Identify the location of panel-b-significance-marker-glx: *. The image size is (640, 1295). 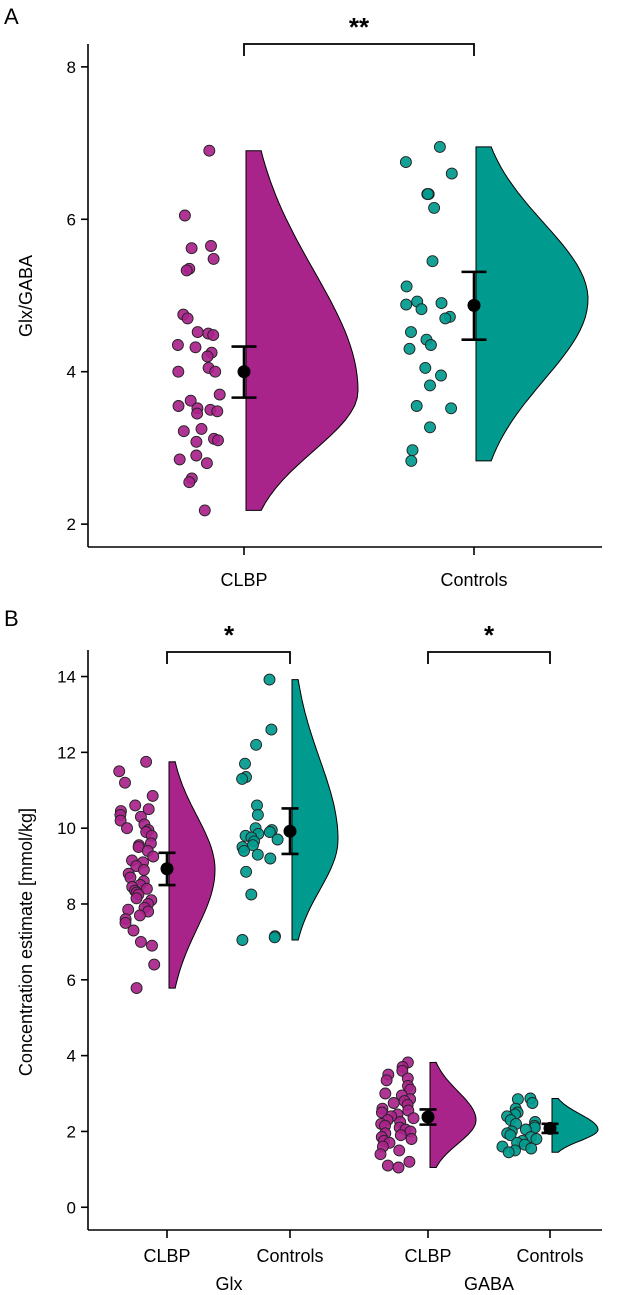
(229, 635).